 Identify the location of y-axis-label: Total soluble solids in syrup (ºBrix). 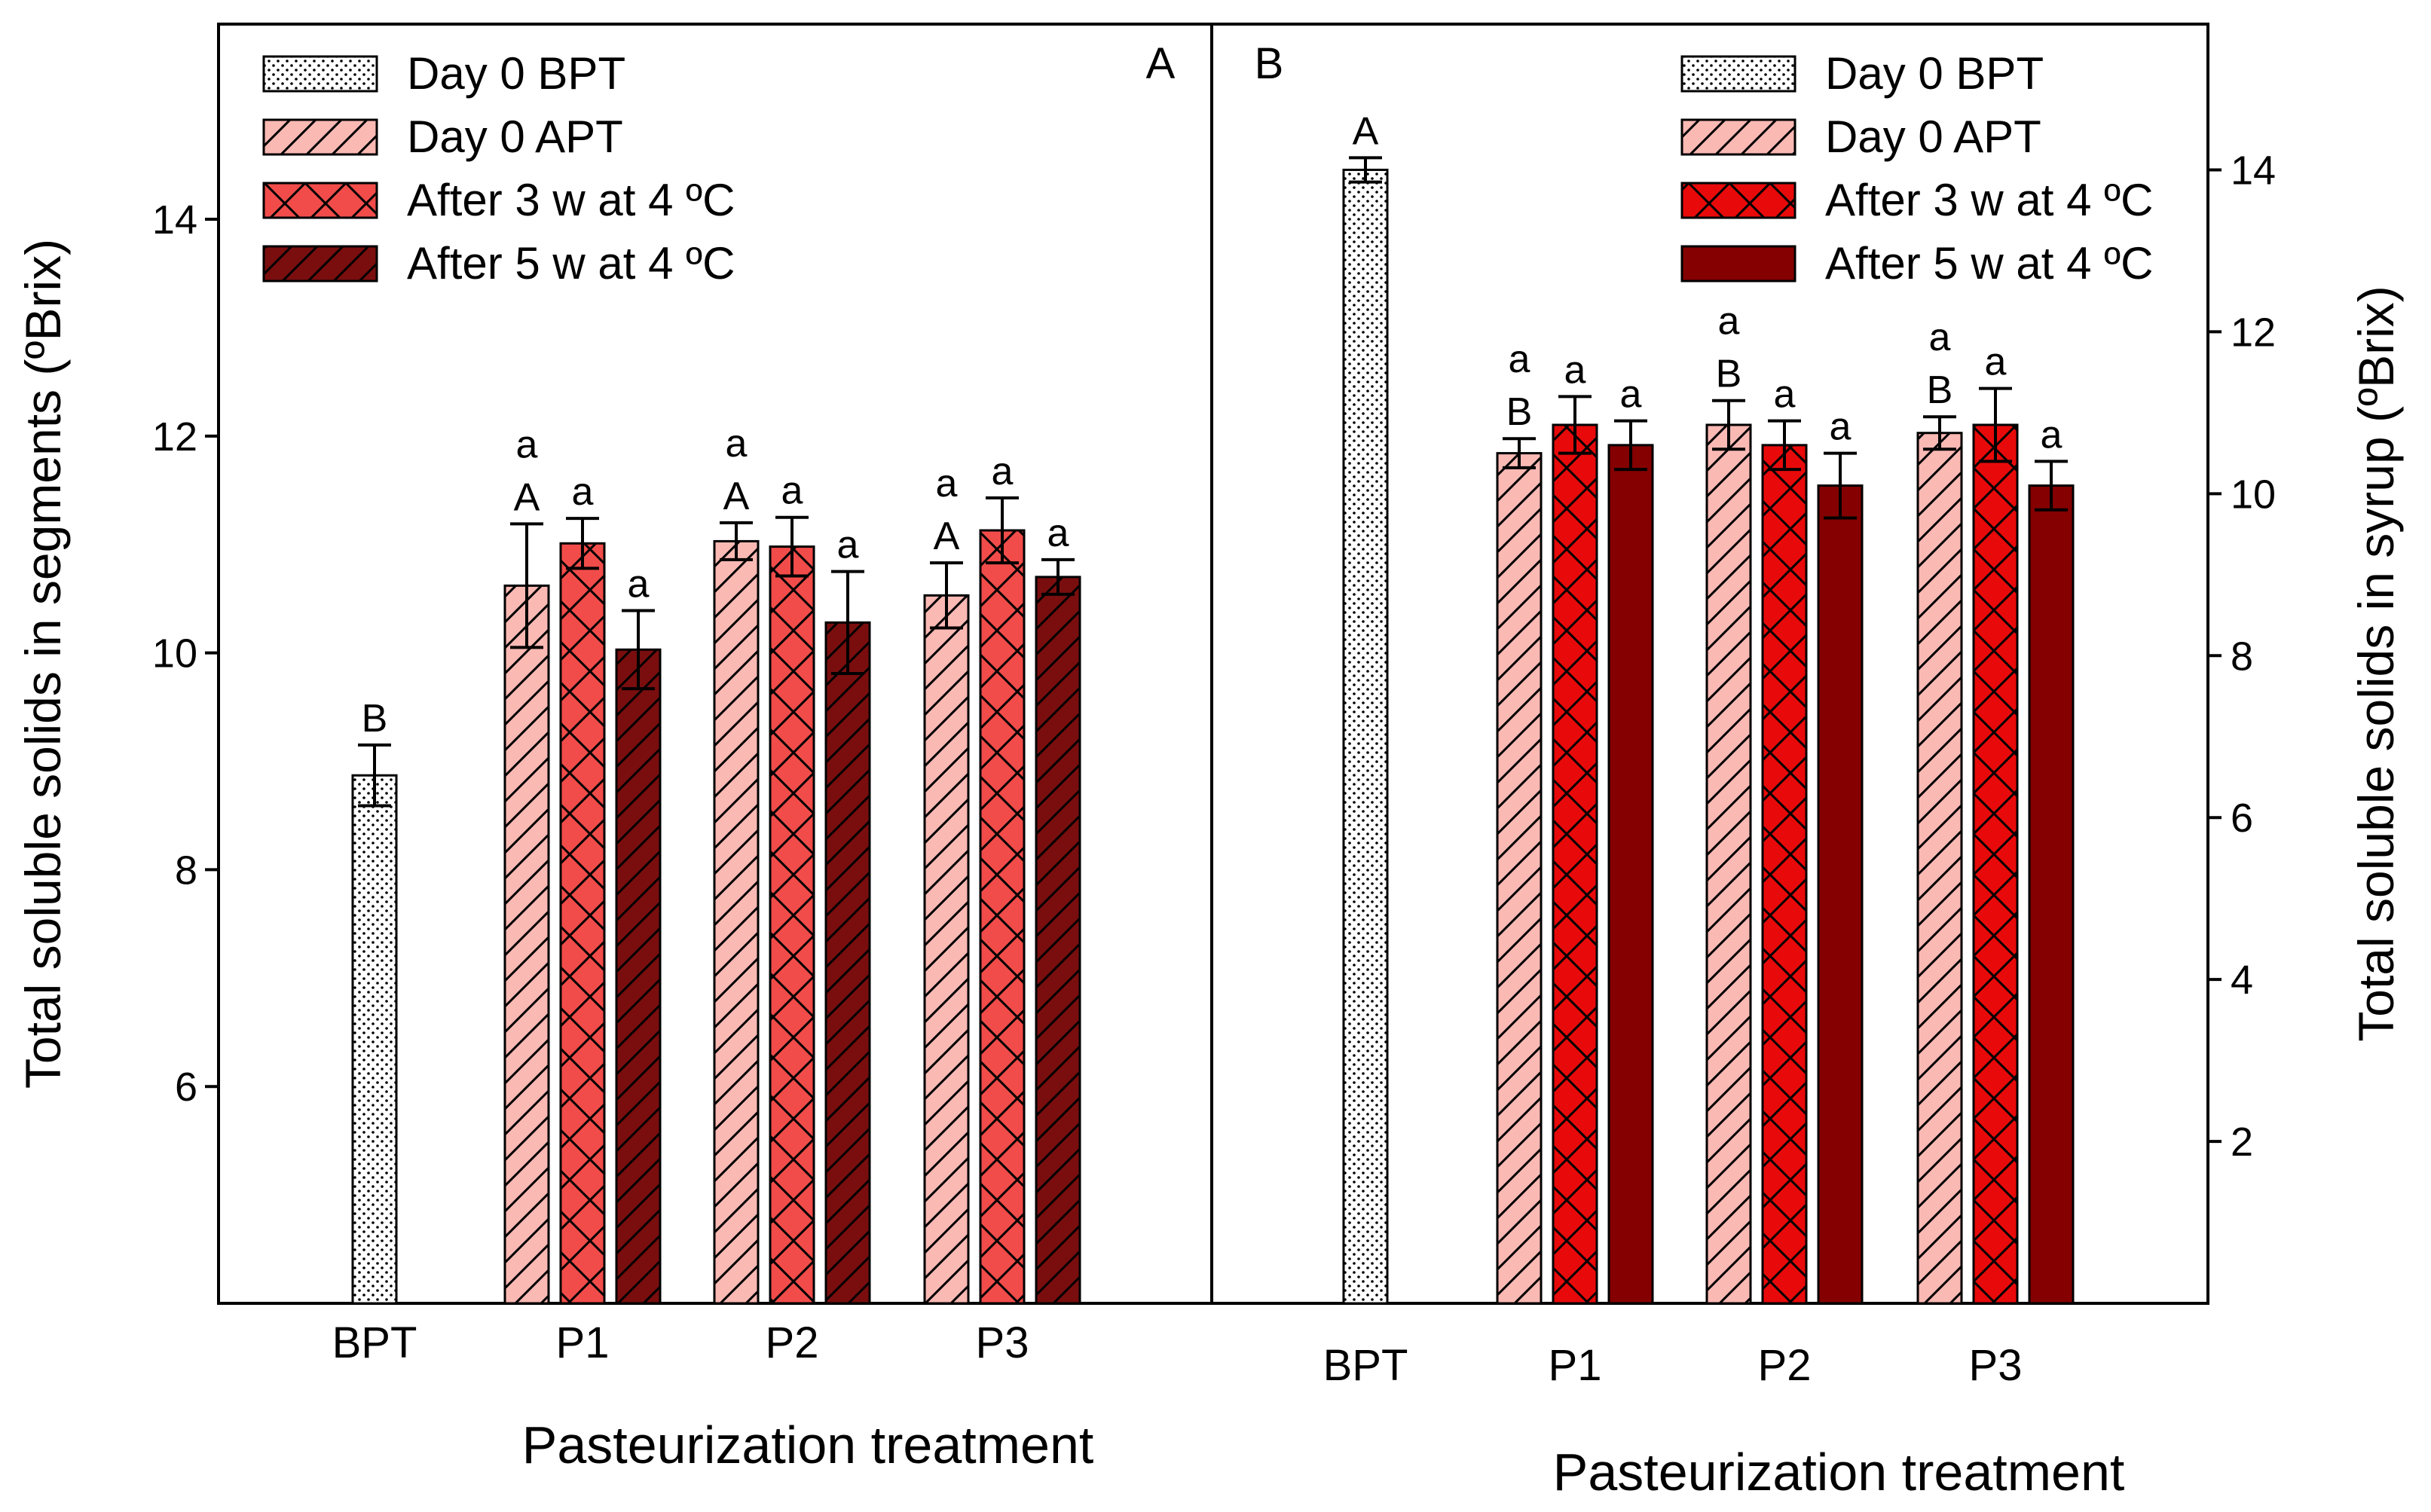
(2376, 663).